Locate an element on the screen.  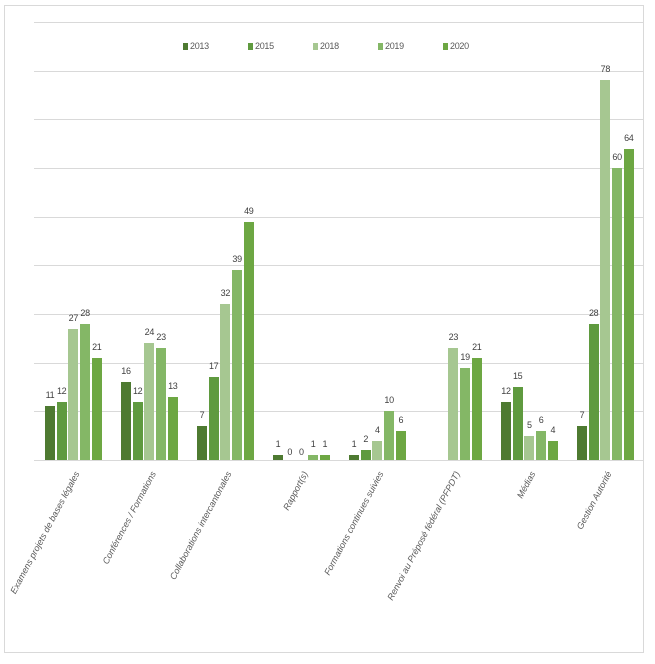
data-label: 11 is located at coordinates (50, 395).